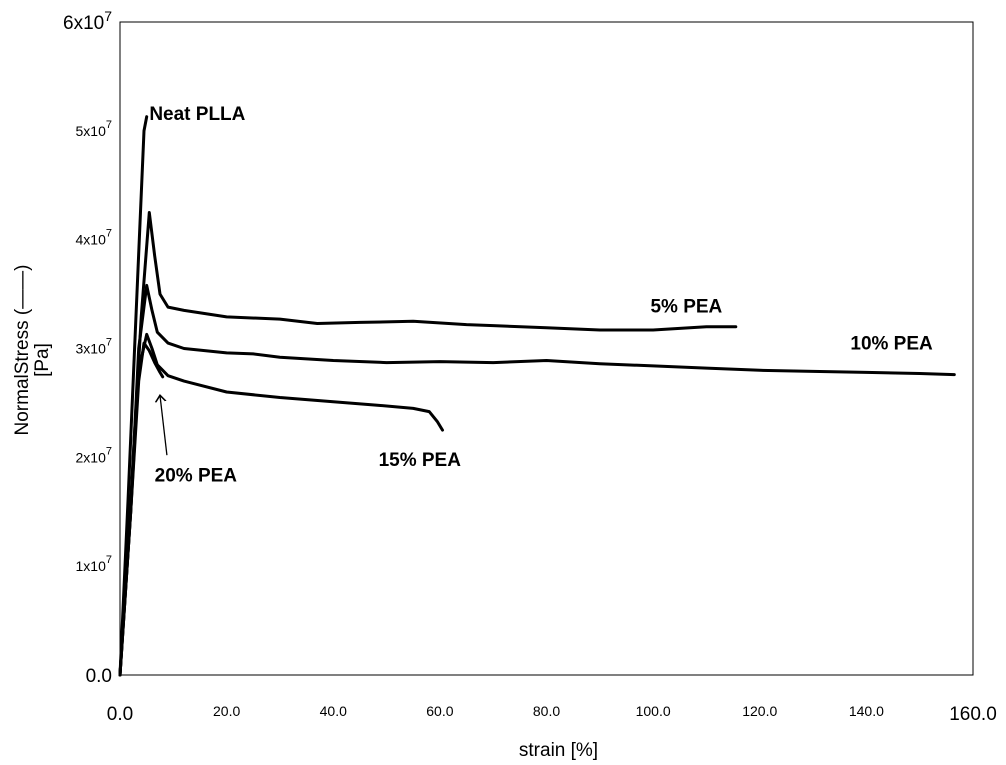 The image size is (1006, 765). Describe the element at coordinates (87, 21) in the screenshot. I see `y-tick-label: 6x10⁷` at that location.